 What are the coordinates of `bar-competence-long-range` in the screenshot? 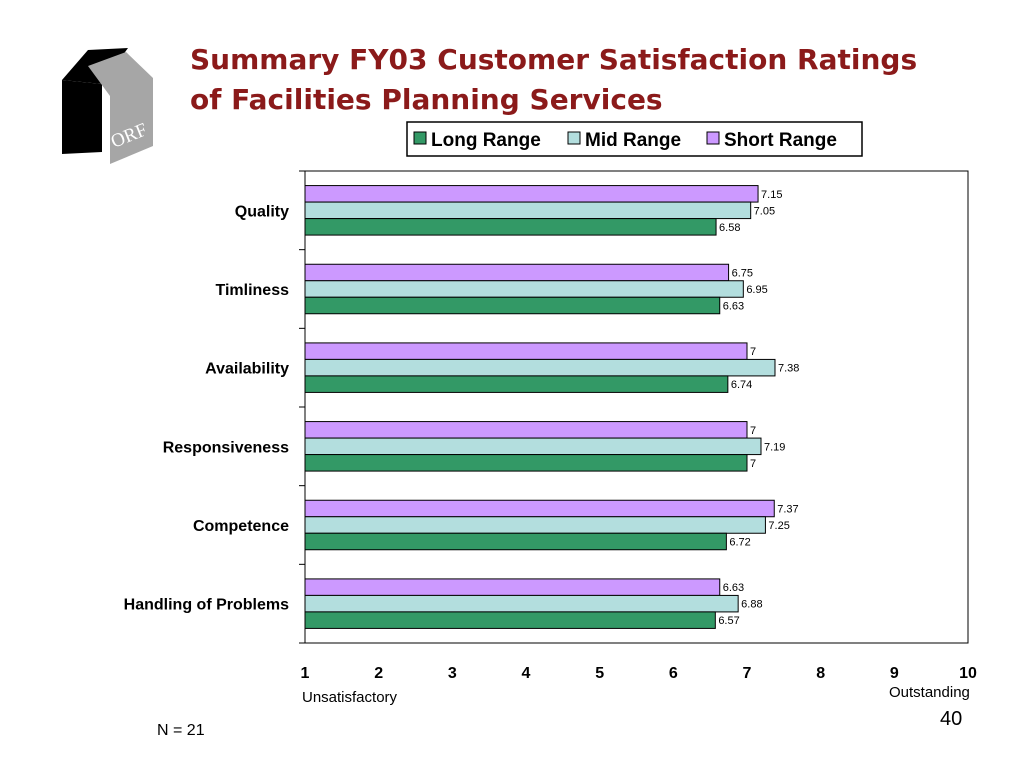 It's located at (515, 541).